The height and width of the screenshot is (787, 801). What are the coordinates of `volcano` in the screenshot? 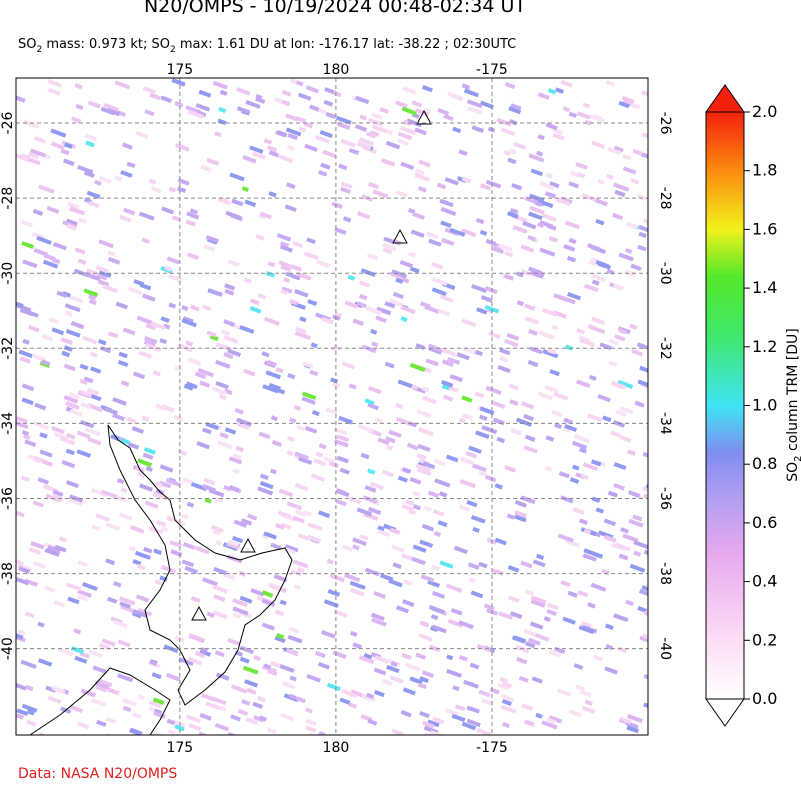 It's located at (248, 545).